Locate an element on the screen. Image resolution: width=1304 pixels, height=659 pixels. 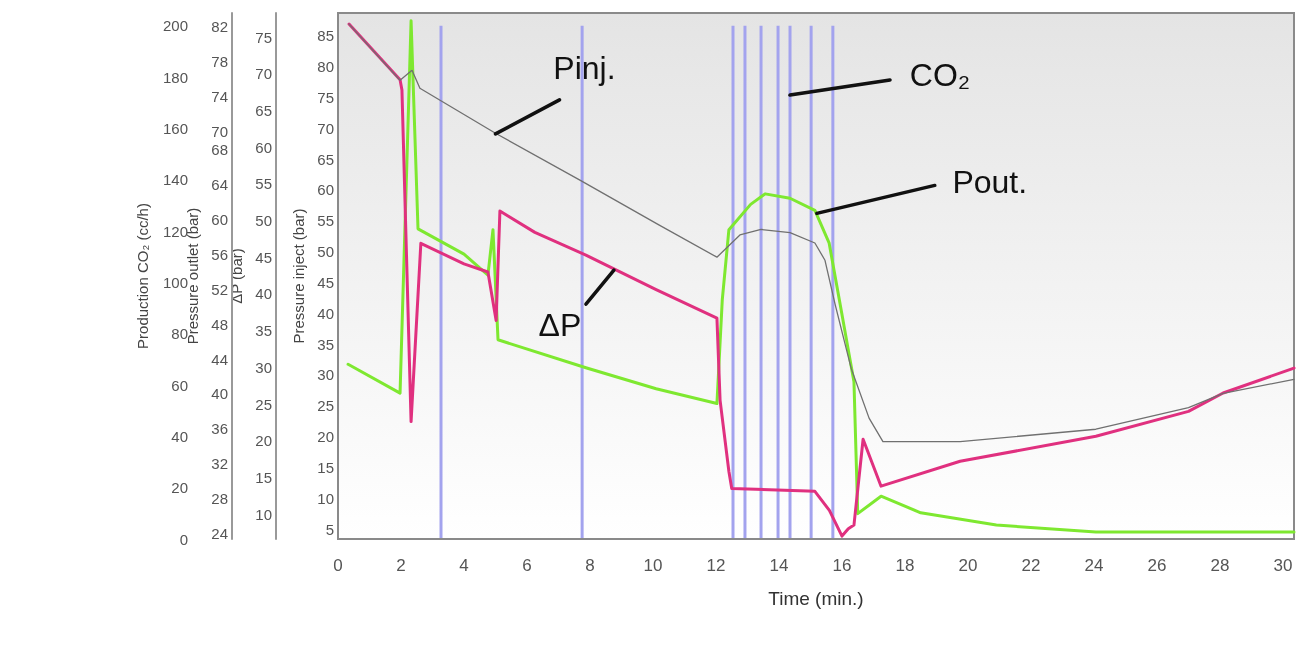
x-tick-label: 24 is located at coordinates (1094, 565).